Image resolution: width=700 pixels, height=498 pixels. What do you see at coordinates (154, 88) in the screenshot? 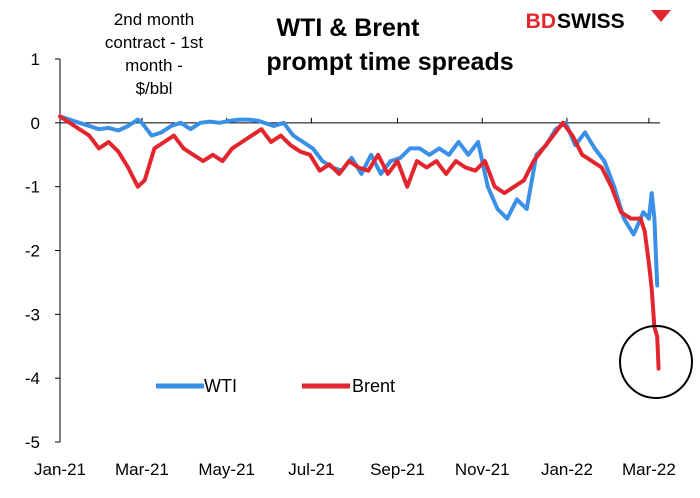
I see `ylabel-line-4: $/bbl` at bounding box center [154, 88].